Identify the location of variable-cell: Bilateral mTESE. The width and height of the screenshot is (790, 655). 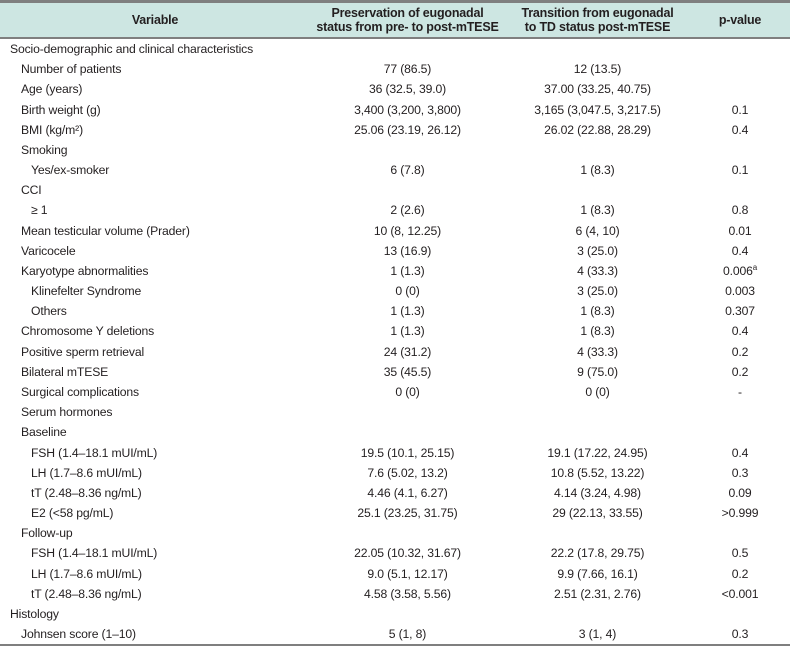
(155, 372).